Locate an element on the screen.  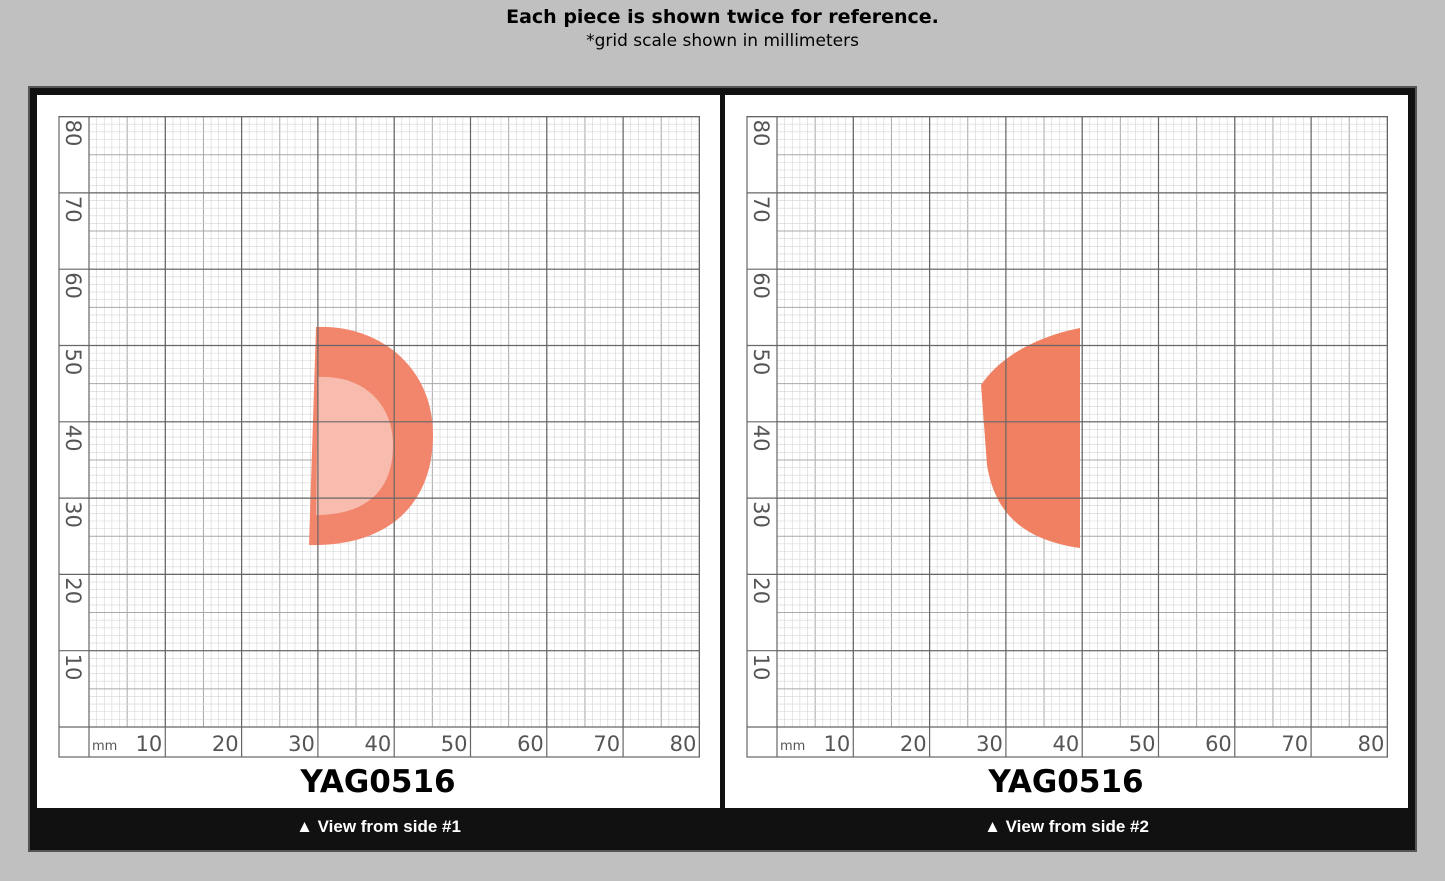
subtitle: *grid scale shown in millimeters is located at coordinates (722, 41).